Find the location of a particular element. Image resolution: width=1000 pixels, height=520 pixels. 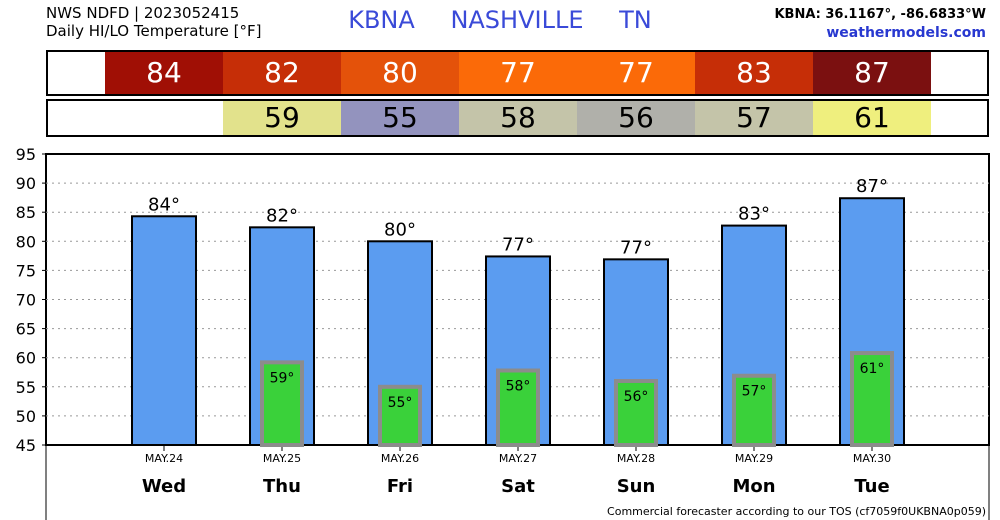

high-temp-strip: 84 82 80 77 77 83 87 is located at coordinates (517, 73).